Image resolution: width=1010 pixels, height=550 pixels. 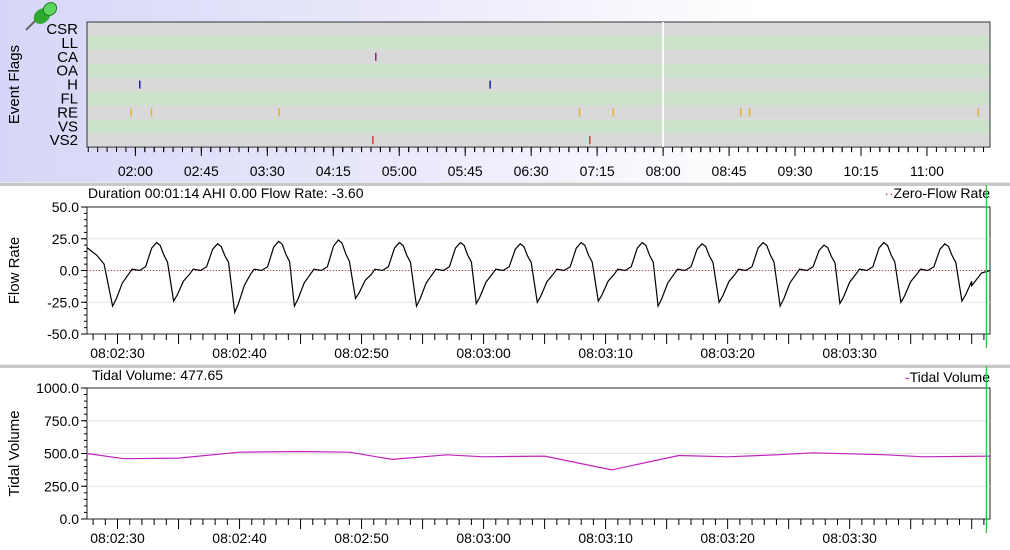 What do you see at coordinates (63, 334) in the screenshot?
I see `y-tick-label: -50.0` at bounding box center [63, 334].